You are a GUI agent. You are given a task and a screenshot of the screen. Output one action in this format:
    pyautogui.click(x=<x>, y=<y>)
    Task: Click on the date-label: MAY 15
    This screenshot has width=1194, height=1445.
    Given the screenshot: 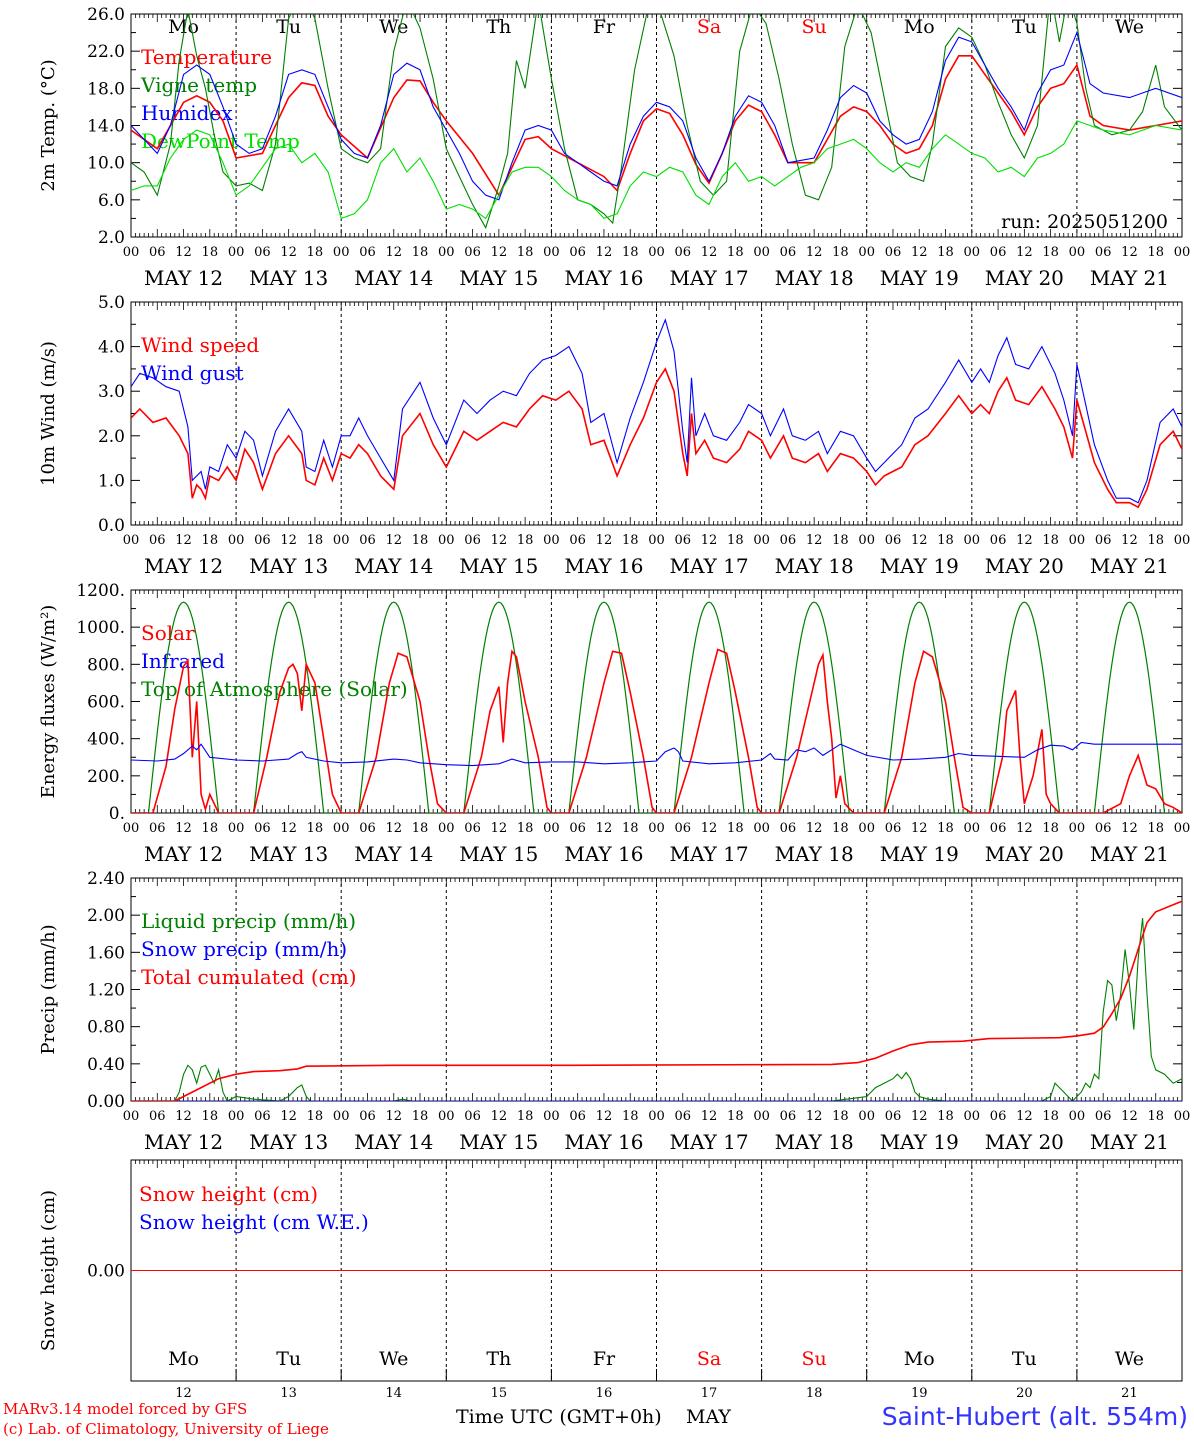 What is the action you would take?
    pyautogui.click(x=498, y=854)
    